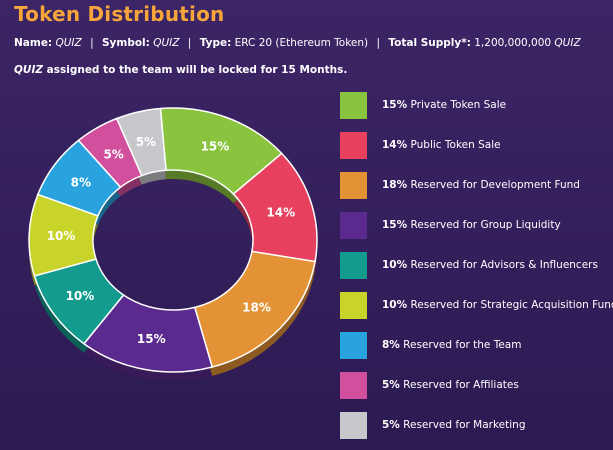 The image size is (613, 450). I want to click on supply-unit: QUIZ, so click(567, 43).